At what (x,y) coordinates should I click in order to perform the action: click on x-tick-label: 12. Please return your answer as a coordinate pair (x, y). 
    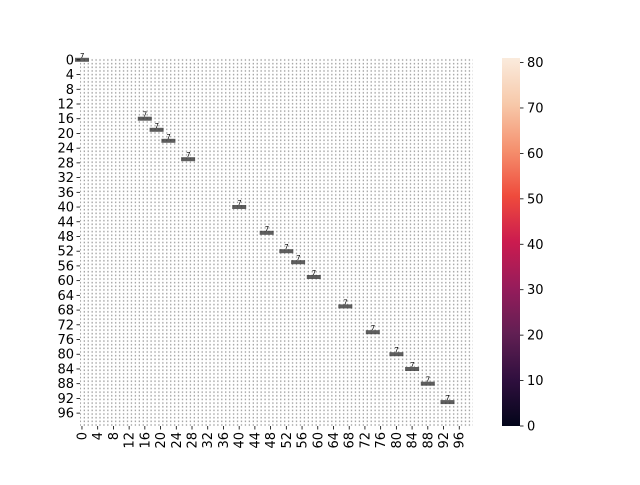
    Looking at the image, I should click on (130, 440).